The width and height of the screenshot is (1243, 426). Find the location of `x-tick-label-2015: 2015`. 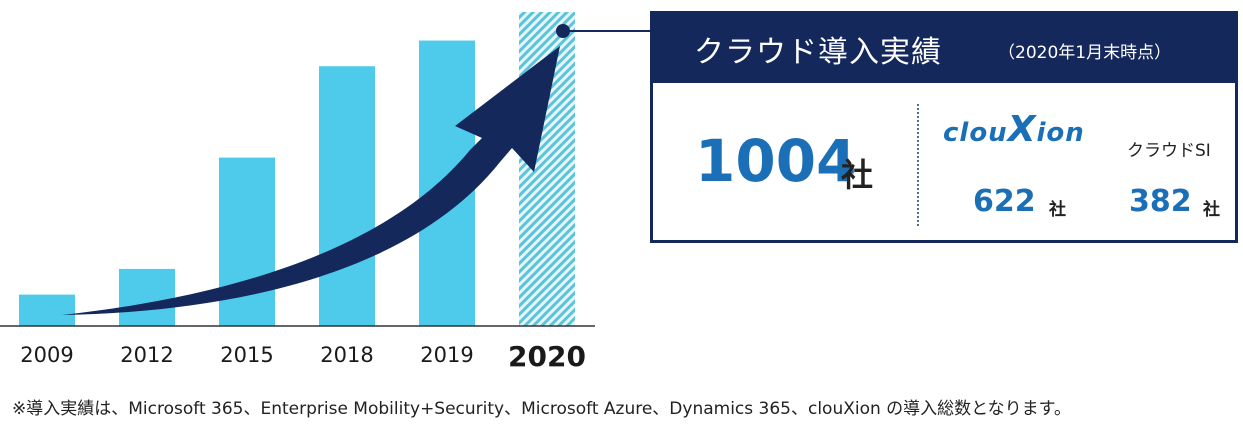

x-tick-label-2015: 2015 is located at coordinates (246, 355).